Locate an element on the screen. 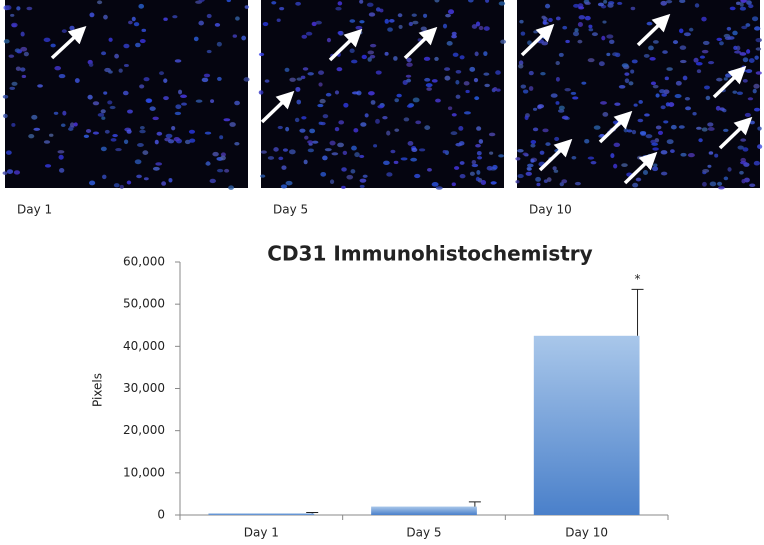 The image size is (764, 545). arrow is located at coordinates (277, 107).